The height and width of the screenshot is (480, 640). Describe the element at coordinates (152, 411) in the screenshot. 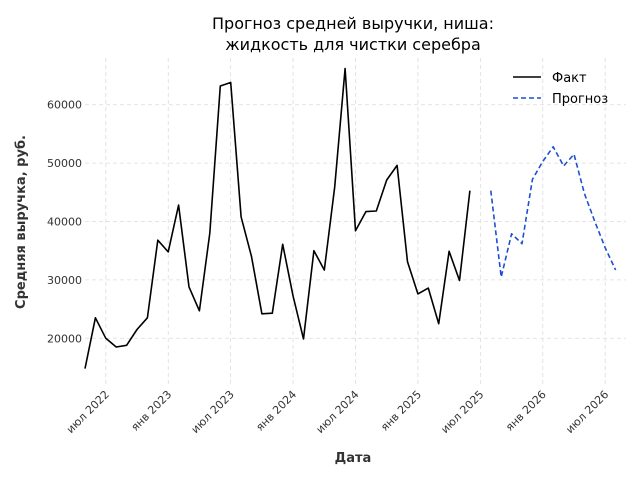

I see `x-tick-label: янв 2023` at that location.